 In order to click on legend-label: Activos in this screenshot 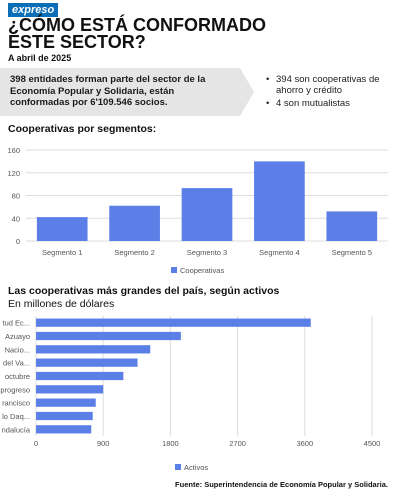, I will do `click(196, 467)`.